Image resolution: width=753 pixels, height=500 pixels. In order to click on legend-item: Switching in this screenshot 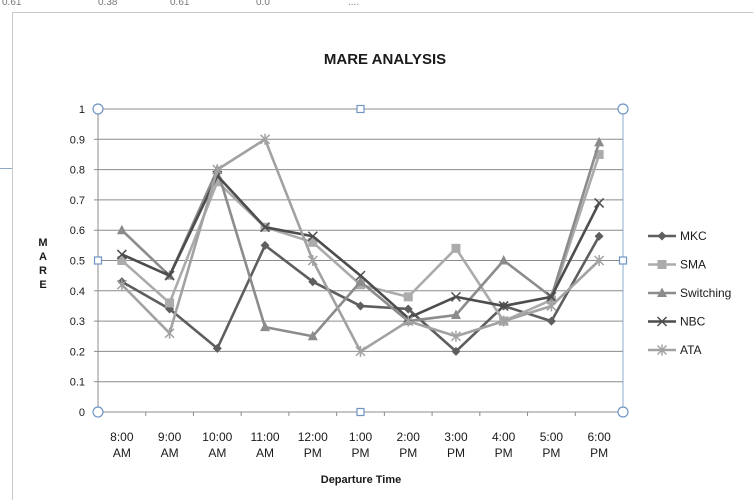, I will do `click(689, 293)`.